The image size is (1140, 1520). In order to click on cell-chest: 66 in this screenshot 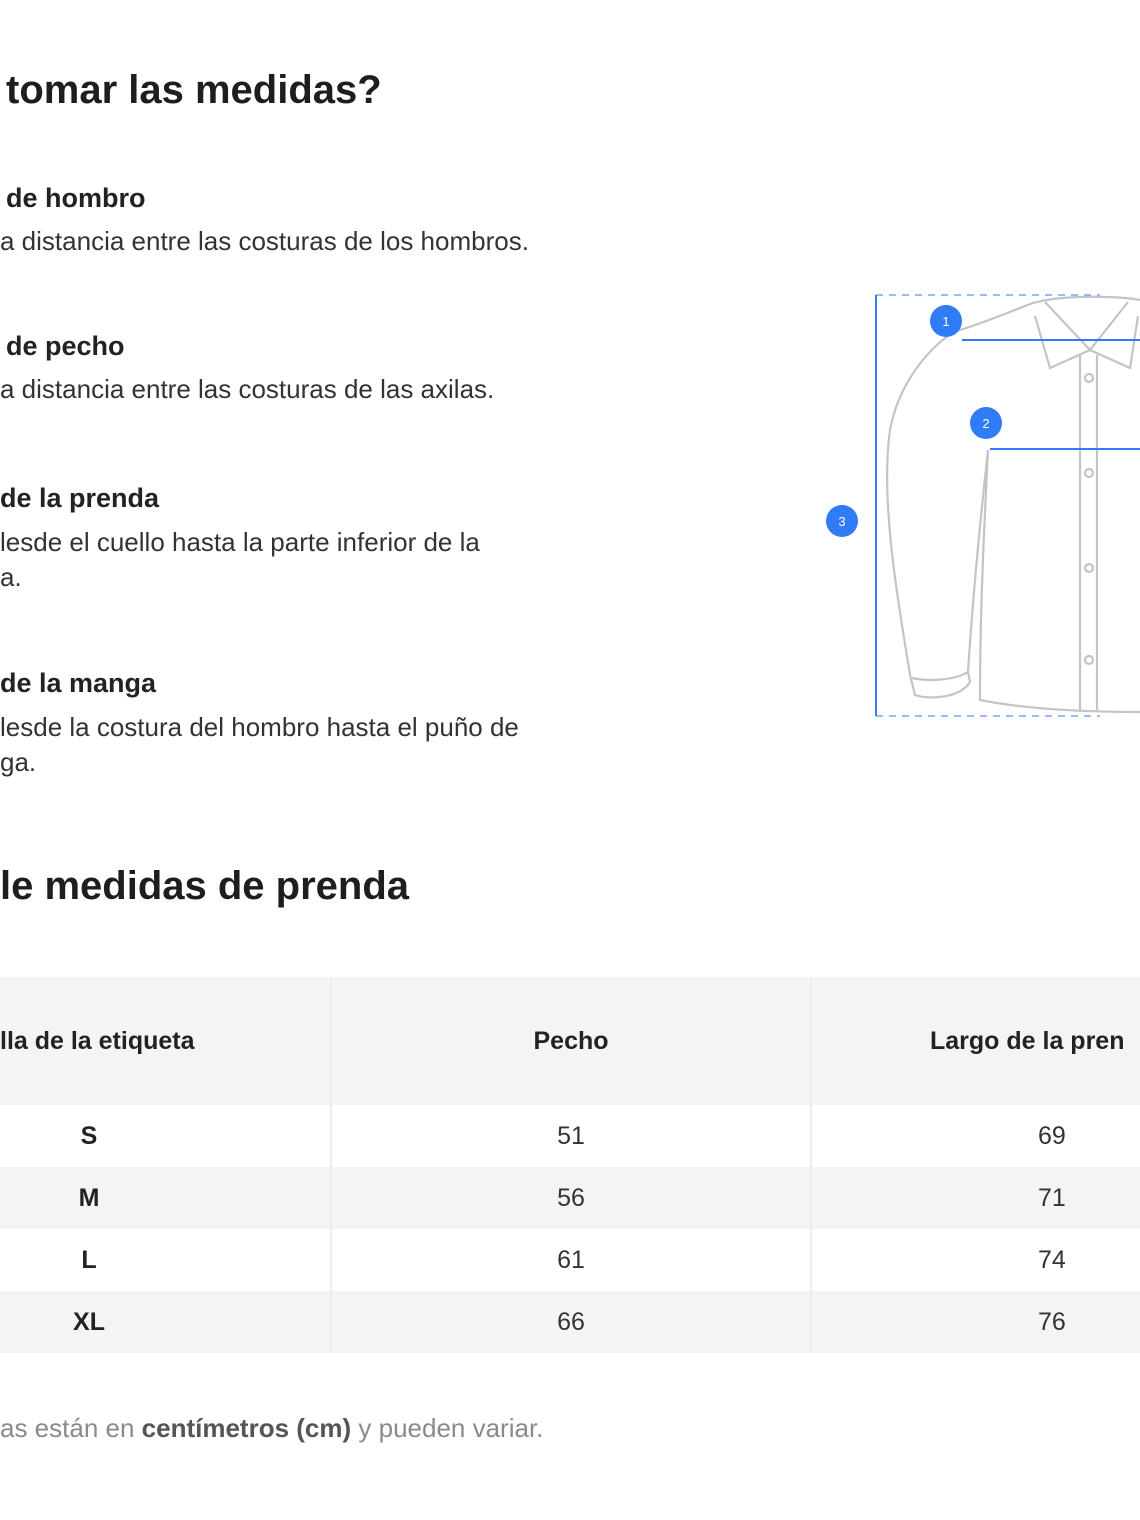, I will do `click(570, 1322)`.